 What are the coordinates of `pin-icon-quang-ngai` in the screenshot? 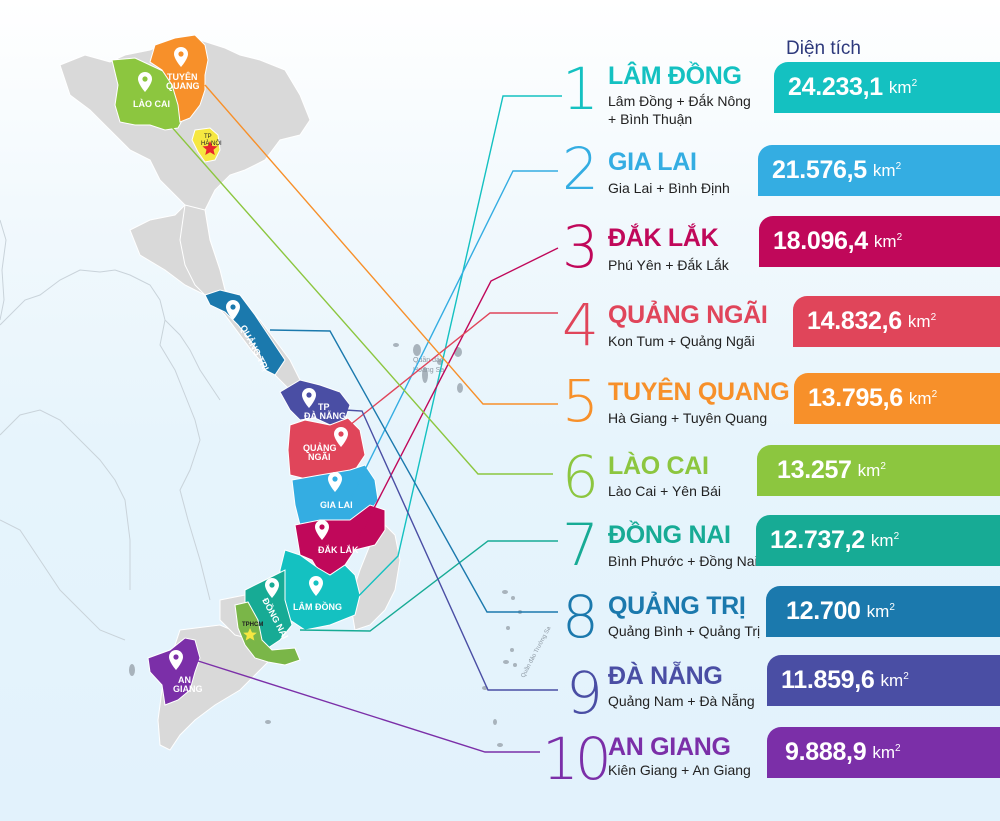 It's located at (341, 437).